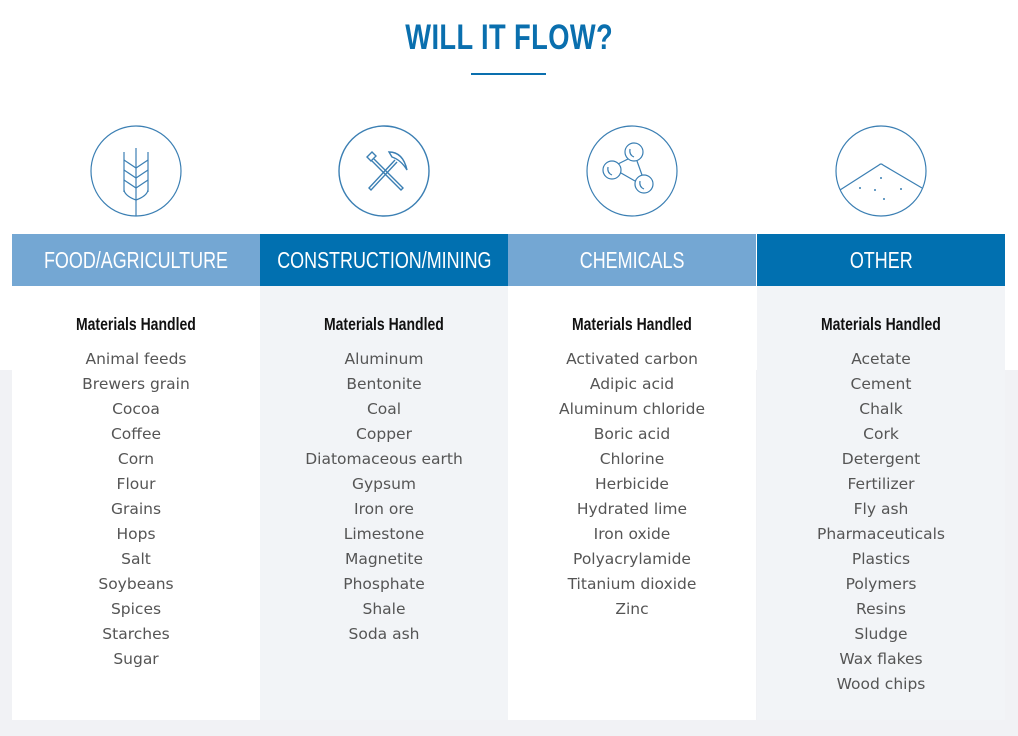  I want to click on page-title: WILL IT FLOW?, so click(509, 38).